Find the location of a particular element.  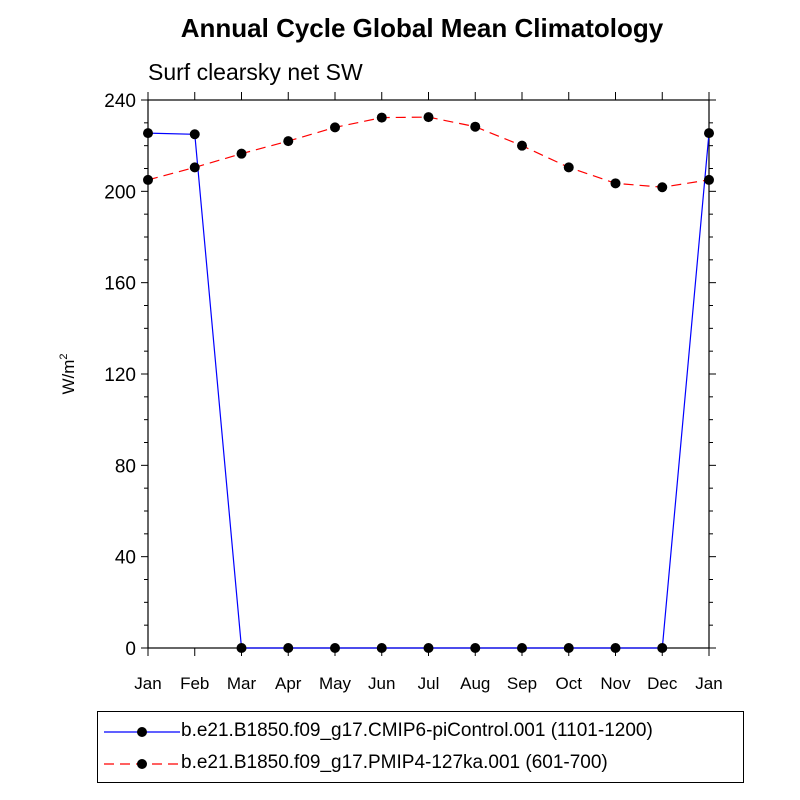

x-tick-label: Apr is located at coordinates (288, 683).